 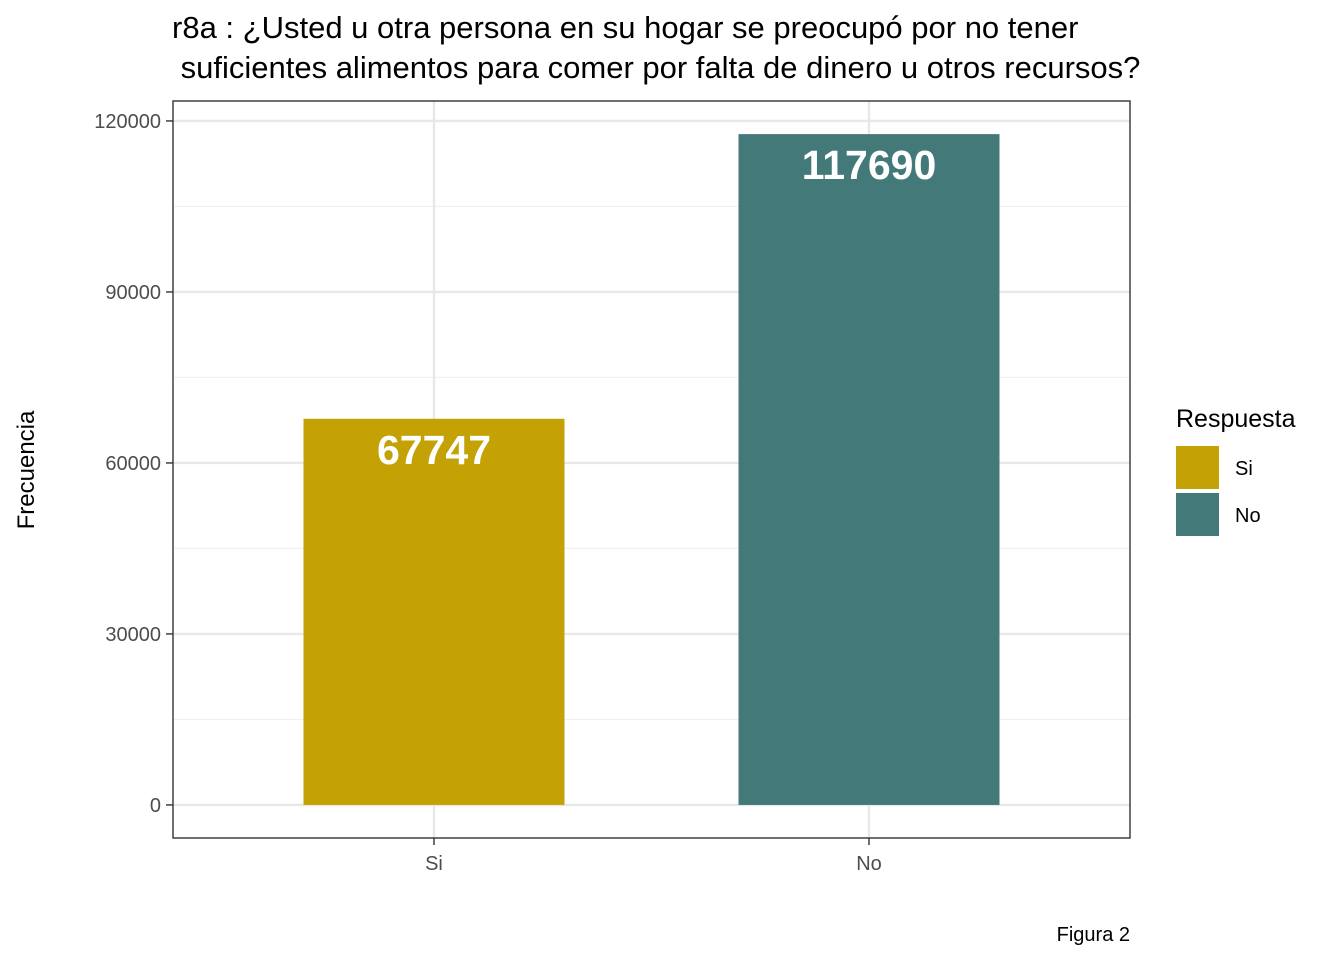 What do you see at coordinates (1197, 467) in the screenshot?
I see `legend-key-si` at bounding box center [1197, 467].